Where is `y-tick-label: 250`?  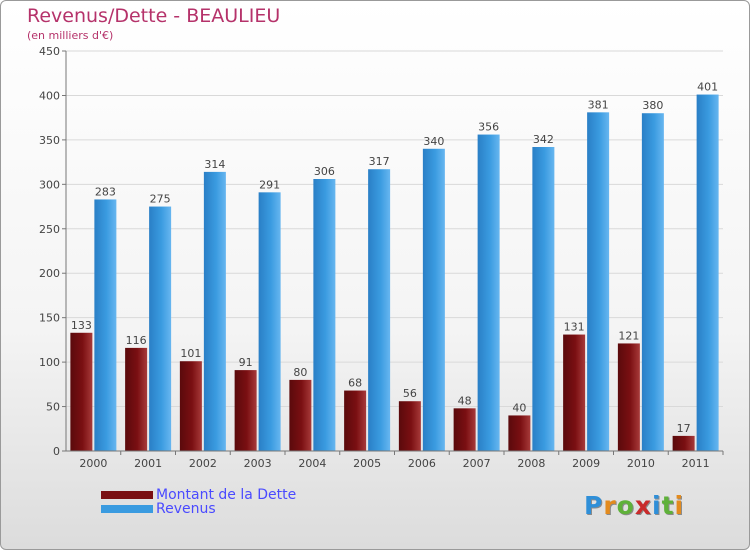
y-tick-label: 250 is located at coordinates (49, 229).